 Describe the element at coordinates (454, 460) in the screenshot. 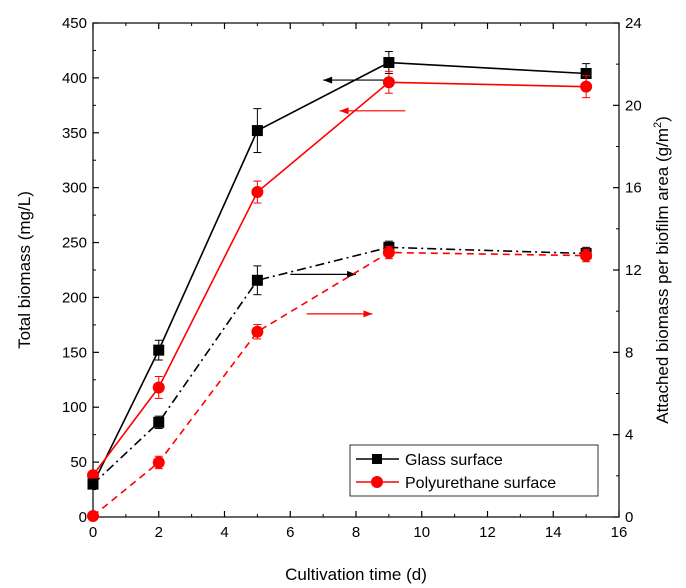

I see `legend-glass-label: Glass surface` at that location.